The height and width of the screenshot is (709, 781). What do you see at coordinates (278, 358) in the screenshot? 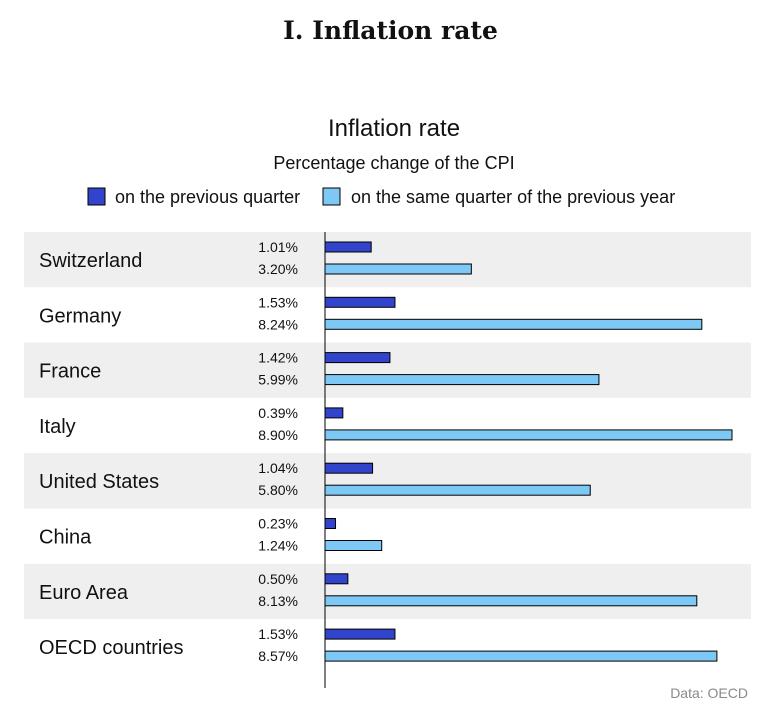
I see `data-label: 1.42%` at bounding box center [278, 358].